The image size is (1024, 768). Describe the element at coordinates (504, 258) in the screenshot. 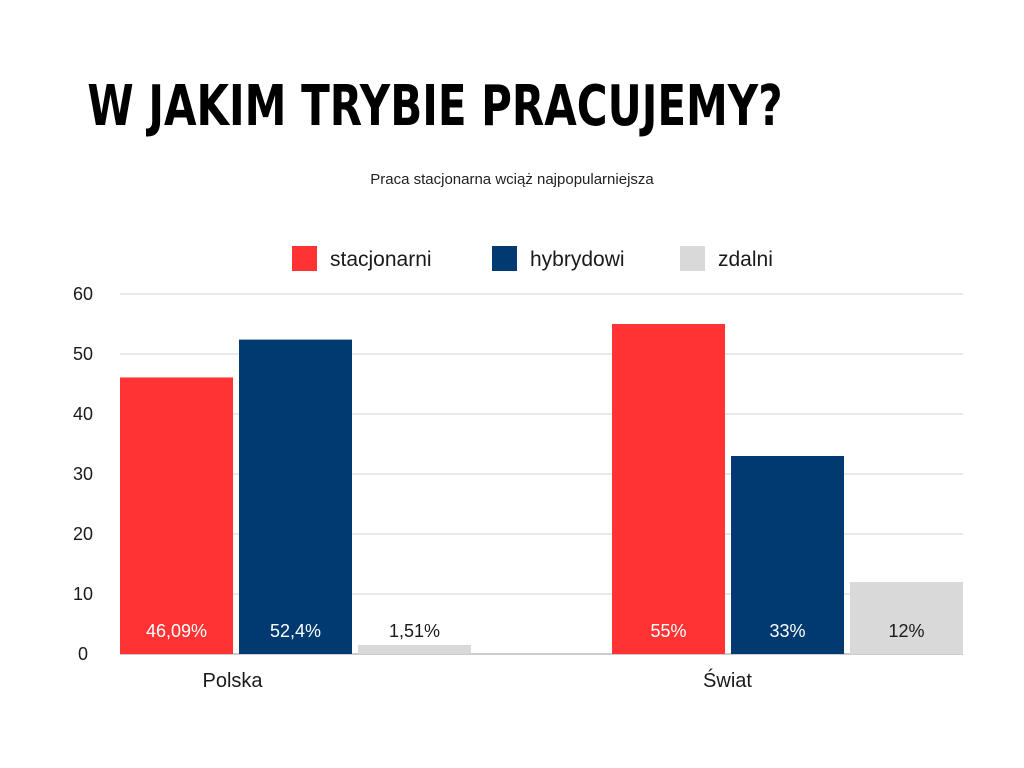

I see `legend-swatch-hybrydowi` at that location.